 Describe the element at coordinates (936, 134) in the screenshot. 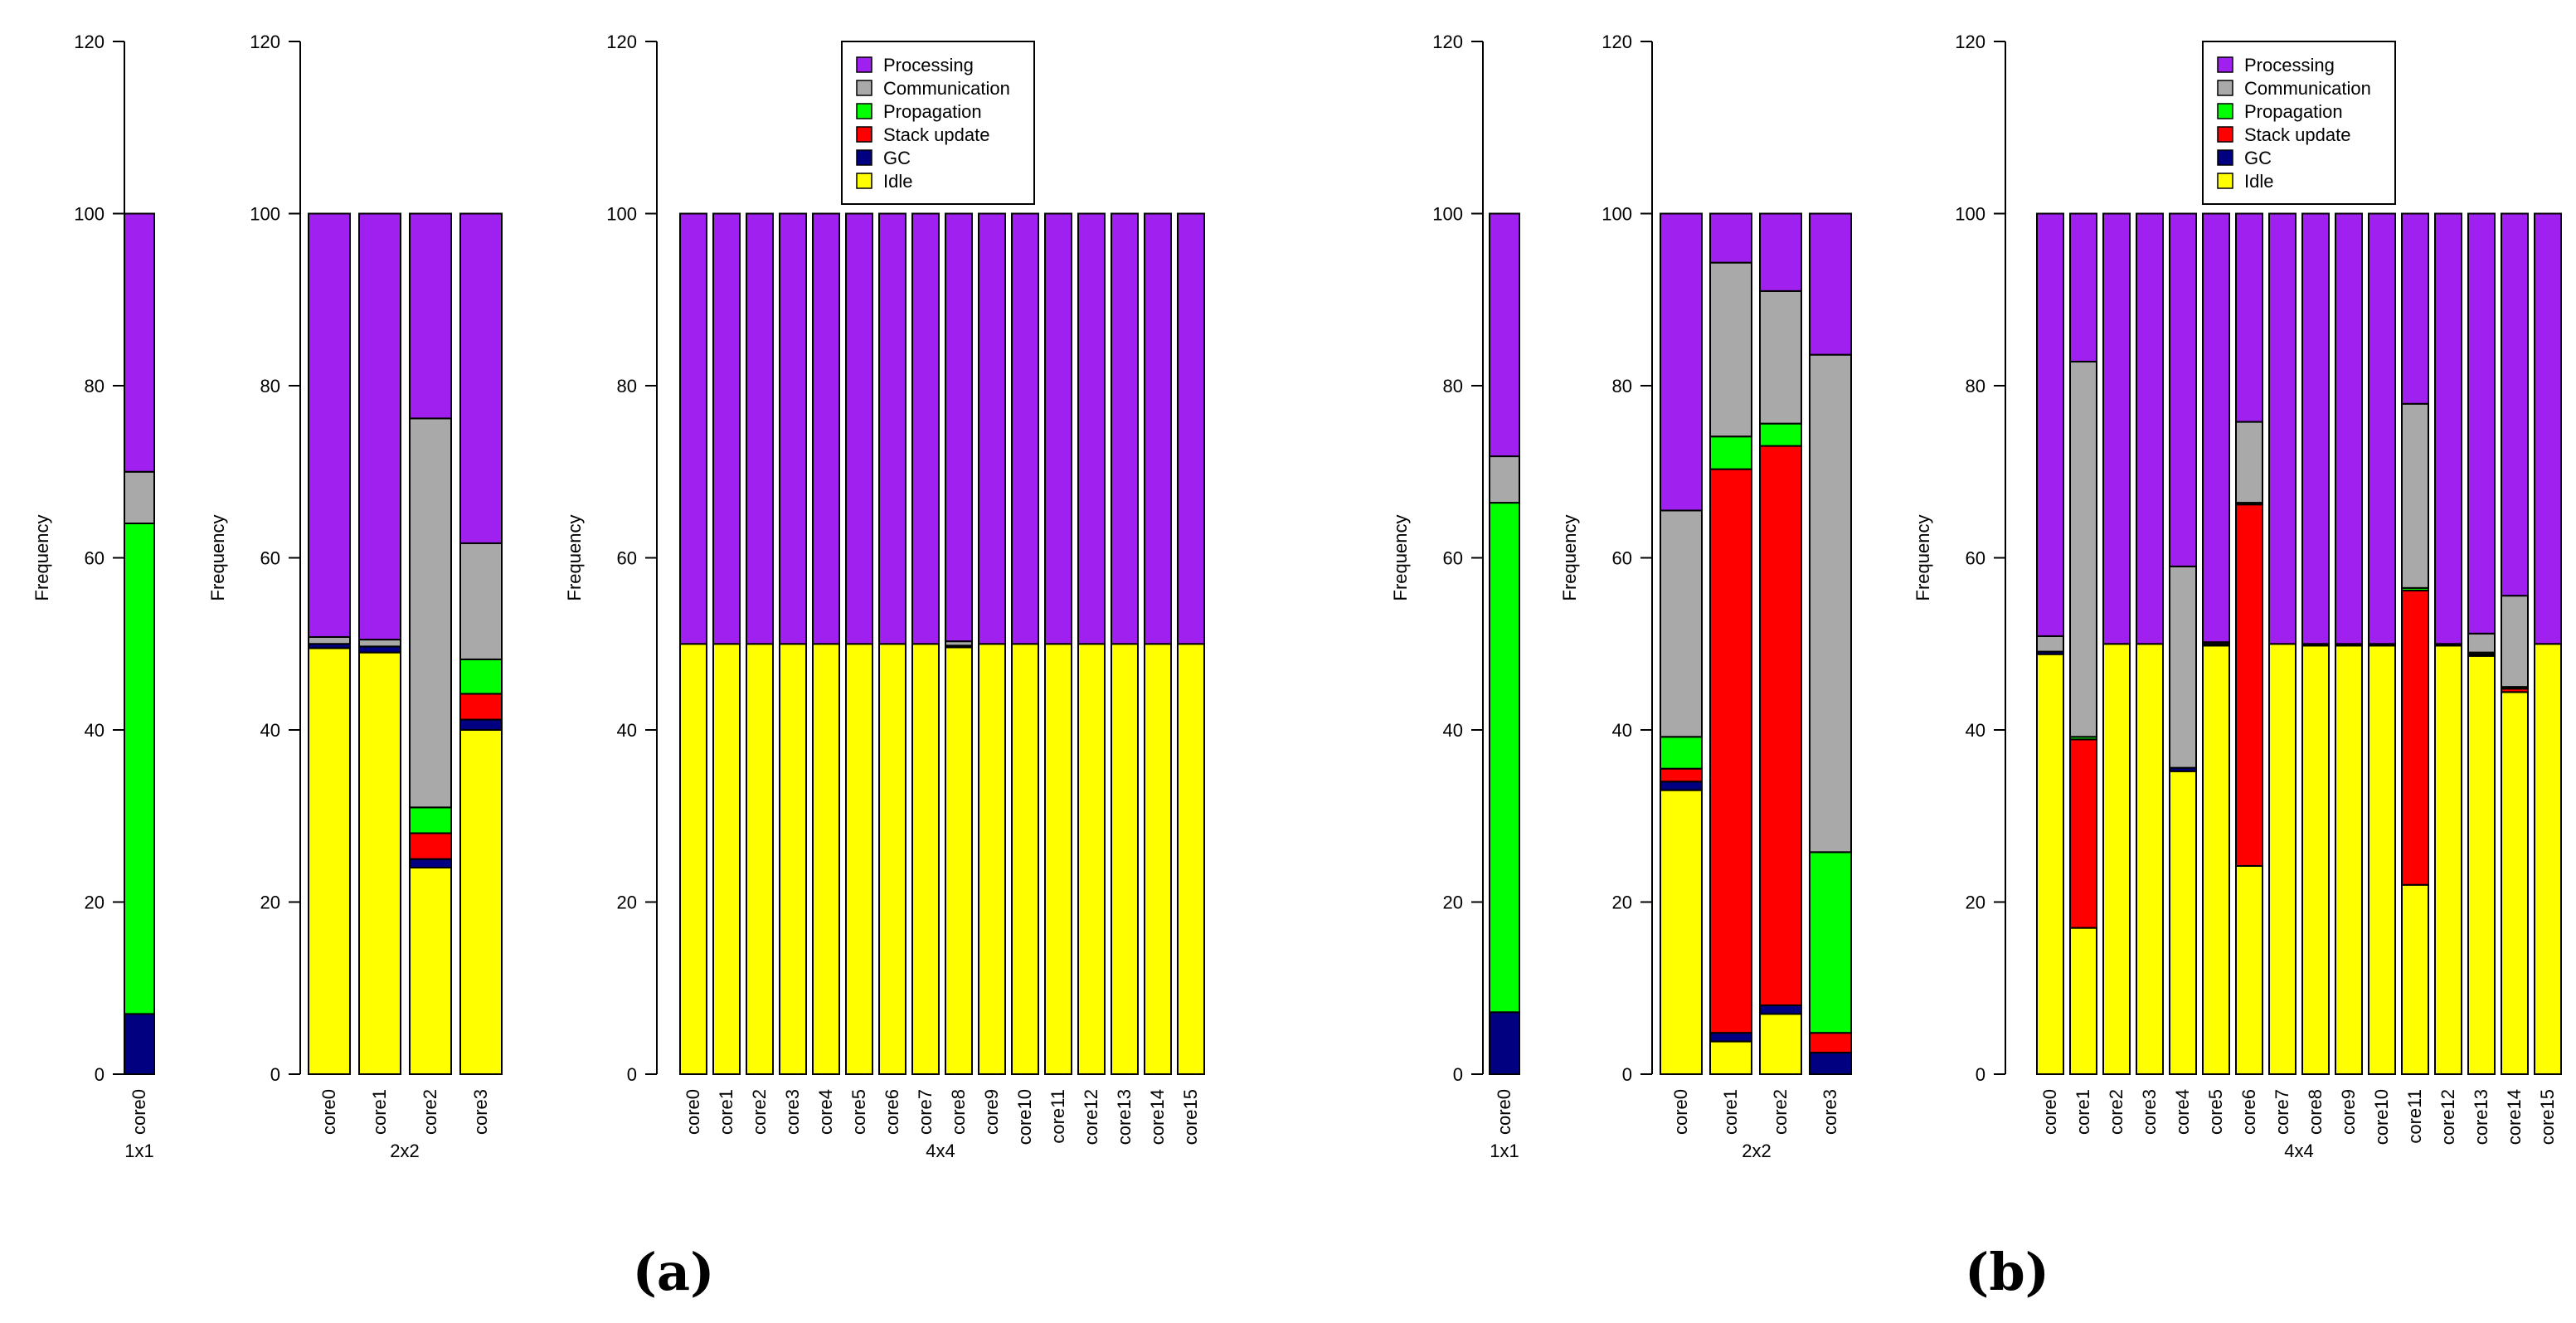

I see `legend-label: Stack update` at that location.